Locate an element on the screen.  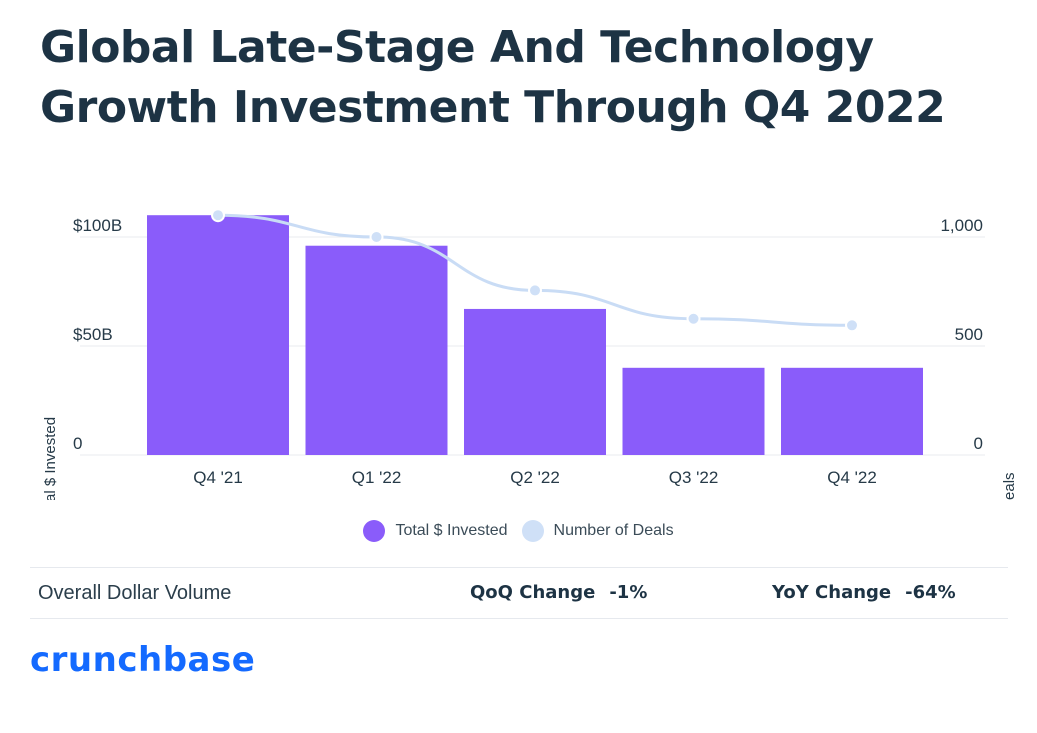
x-tick-label: Q1 '22 is located at coordinates (377, 477).